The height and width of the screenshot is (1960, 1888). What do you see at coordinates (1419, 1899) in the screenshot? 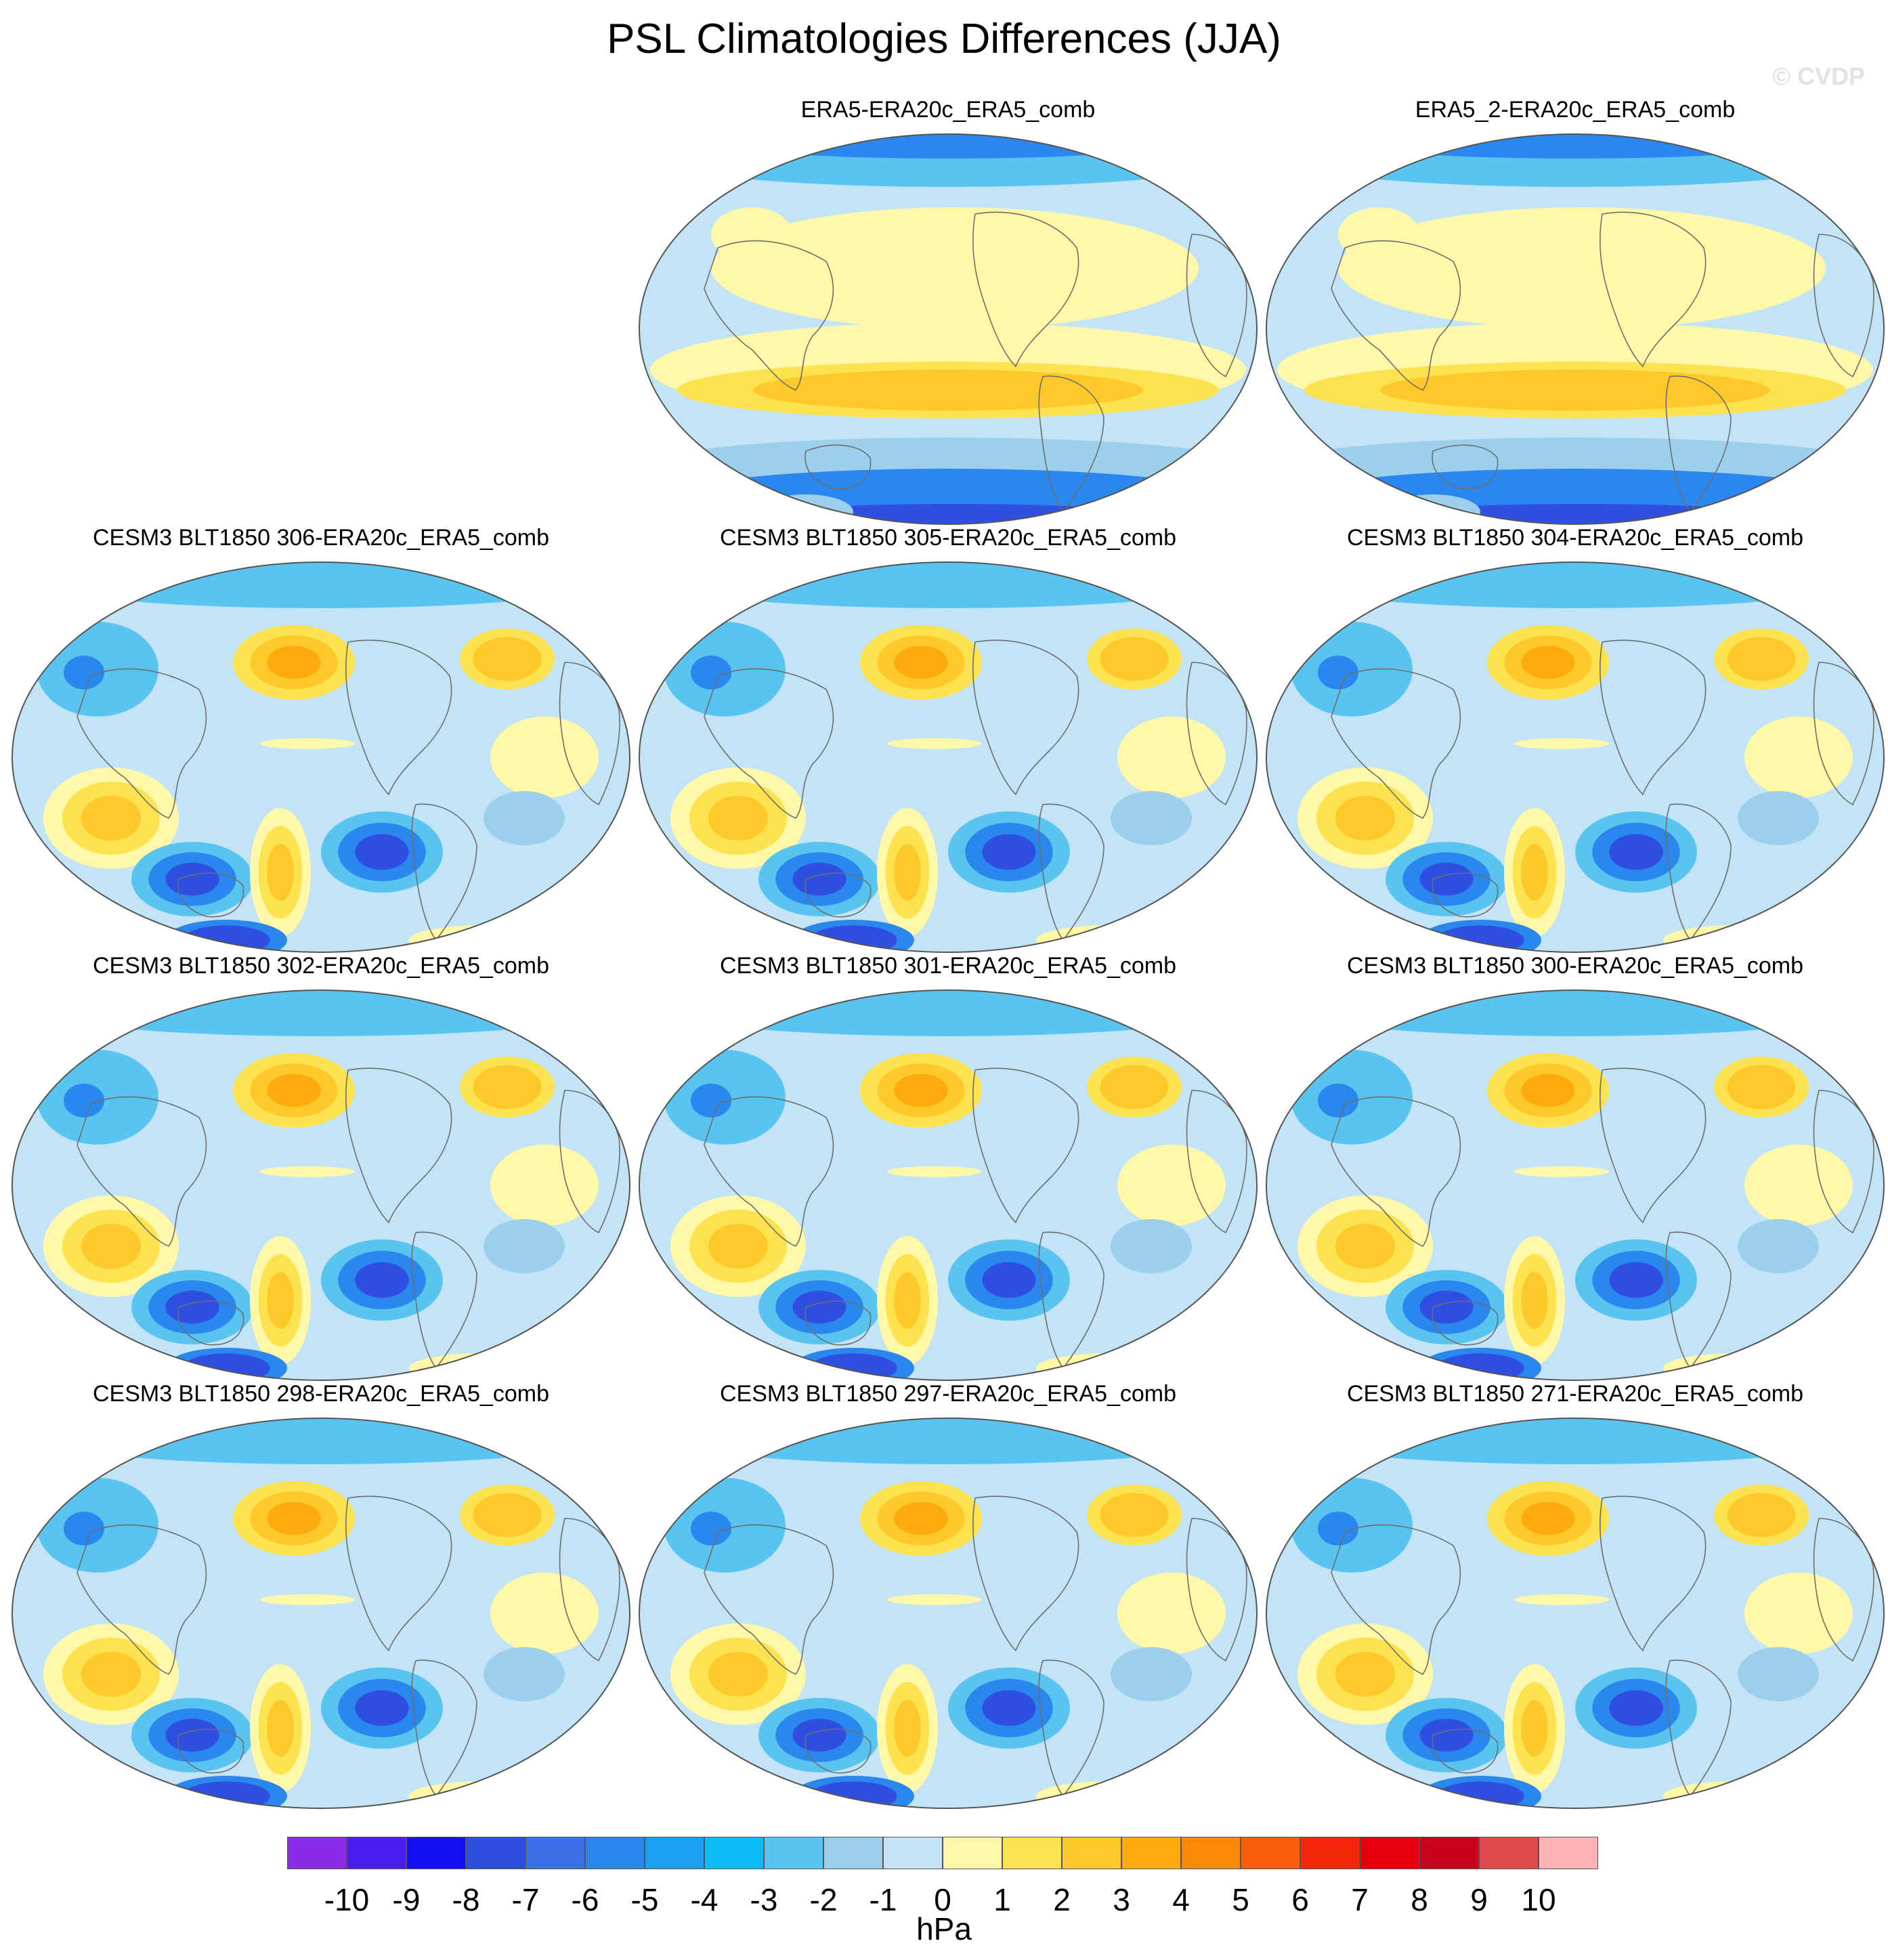
I see `colorbar-tick-label: 8` at bounding box center [1419, 1899].